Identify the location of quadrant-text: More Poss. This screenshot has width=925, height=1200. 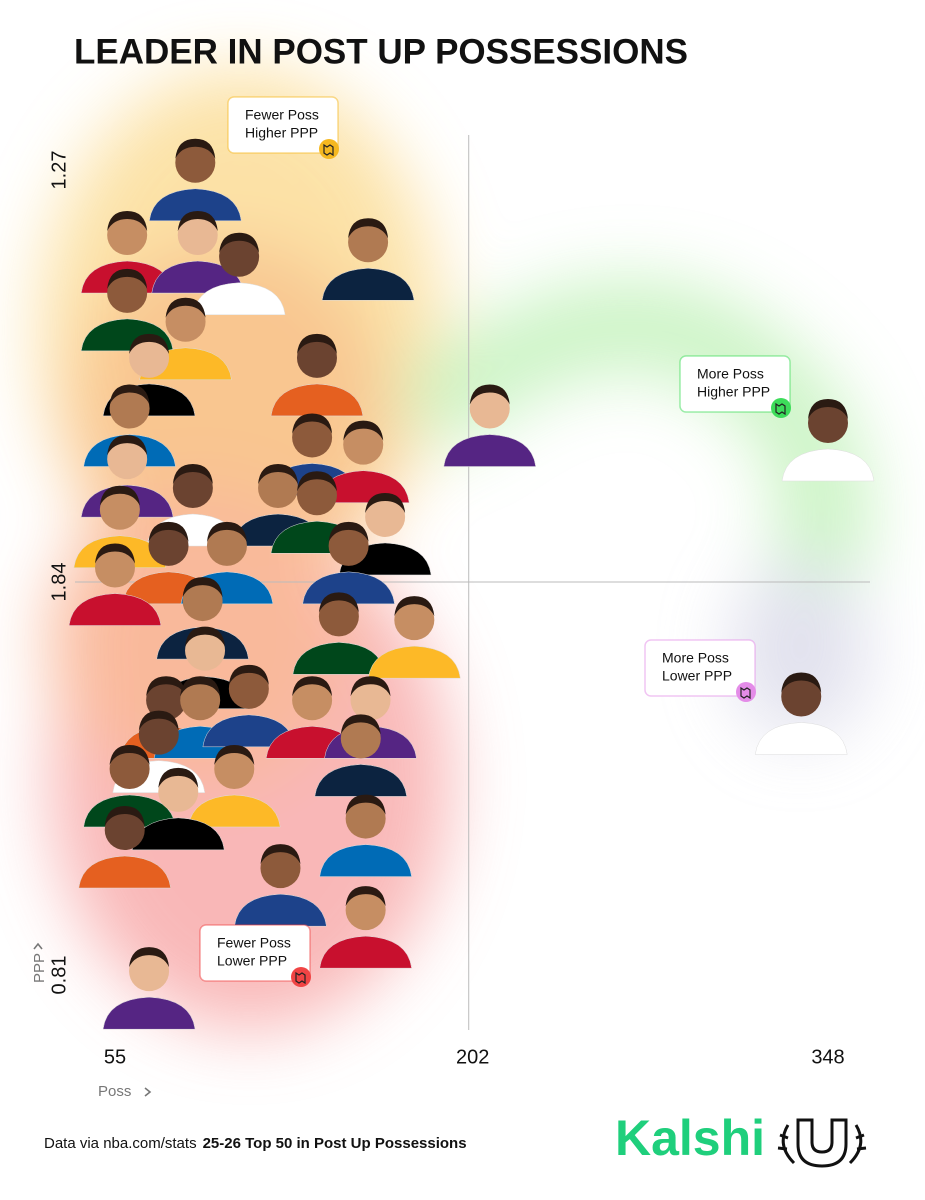
(730, 374).